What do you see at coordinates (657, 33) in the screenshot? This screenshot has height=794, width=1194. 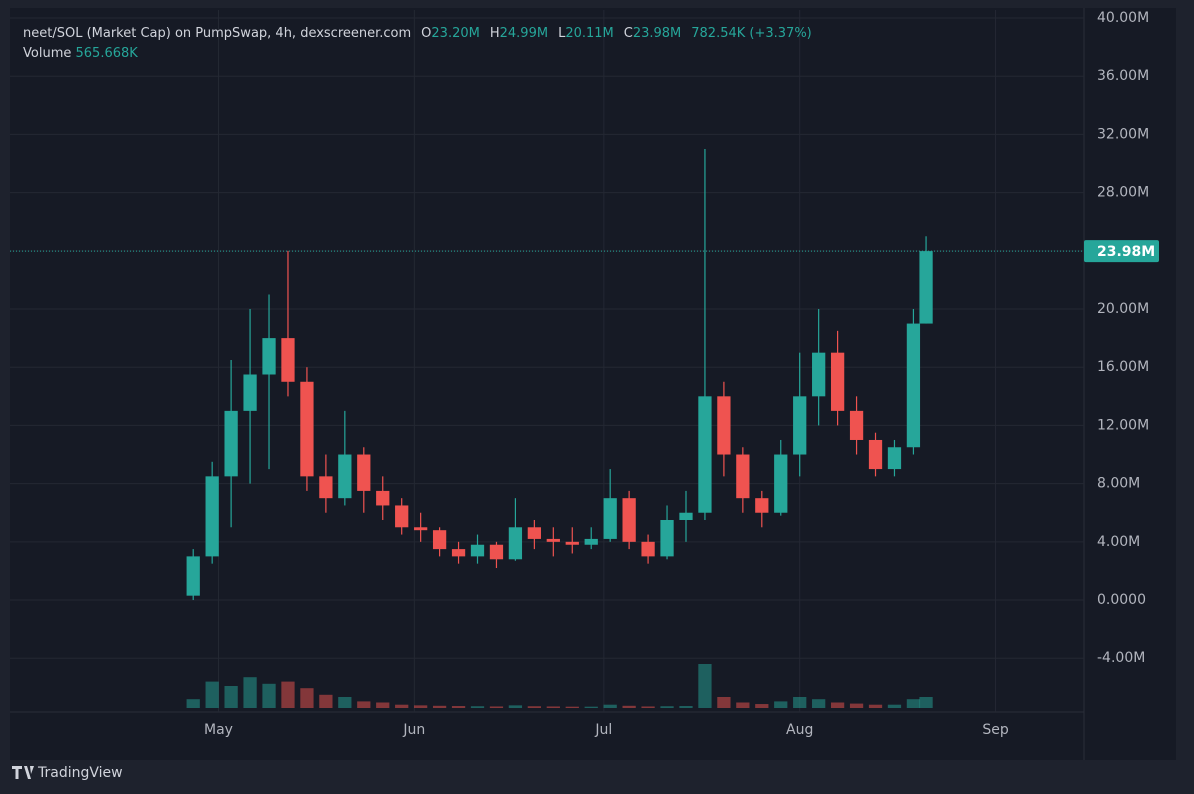 I see `ohlc-value: 23.98M` at bounding box center [657, 33].